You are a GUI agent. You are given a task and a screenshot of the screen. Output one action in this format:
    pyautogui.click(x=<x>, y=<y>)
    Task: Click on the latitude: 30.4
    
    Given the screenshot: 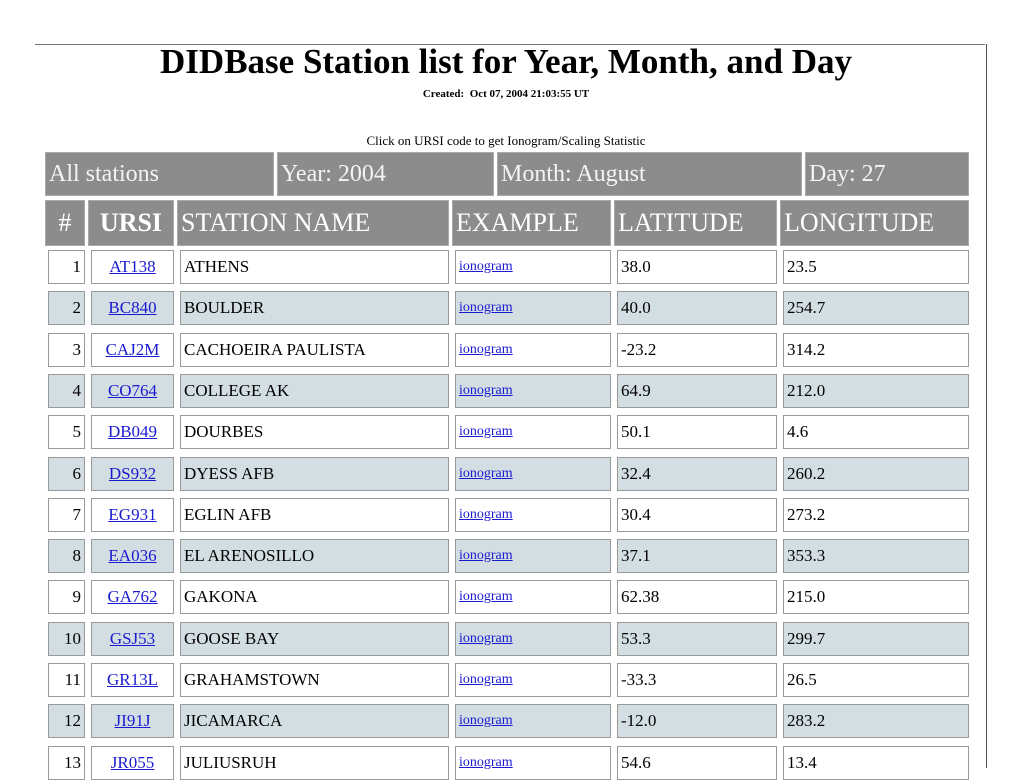 What is the action you would take?
    pyautogui.click(x=697, y=514)
    